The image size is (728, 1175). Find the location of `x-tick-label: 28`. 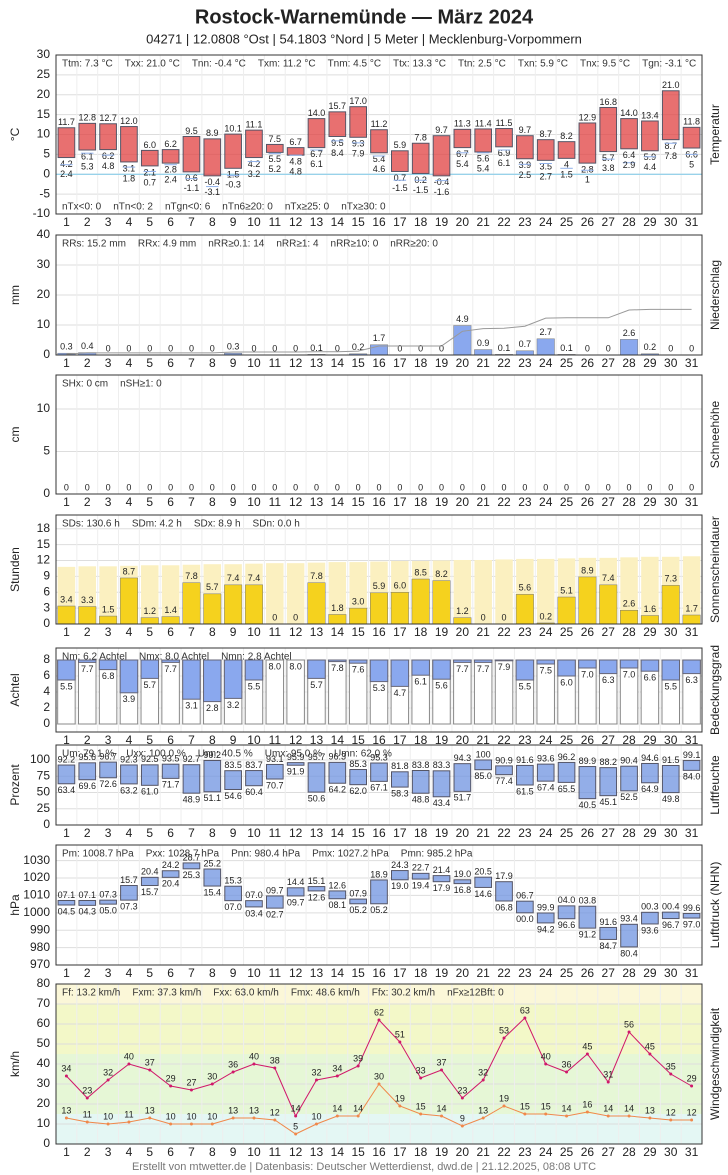

x-tick-label: 28 is located at coordinates (629, 222).